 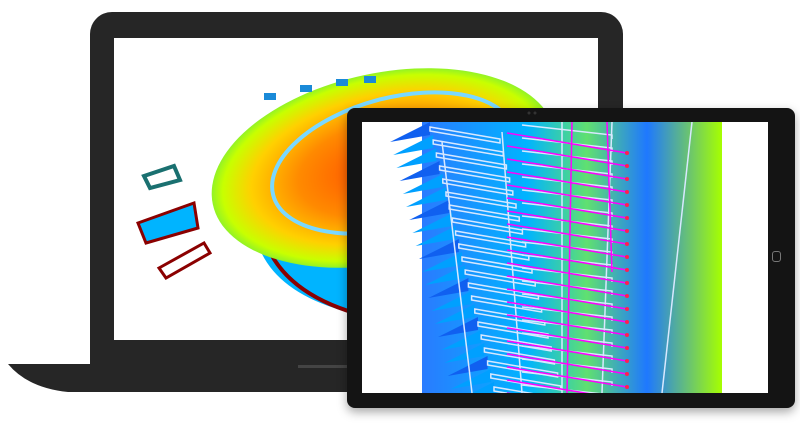 What do you see at coordinates (776, 256) in the screenshot?
I see `home-button-icon` at bounding box center [776, 256].